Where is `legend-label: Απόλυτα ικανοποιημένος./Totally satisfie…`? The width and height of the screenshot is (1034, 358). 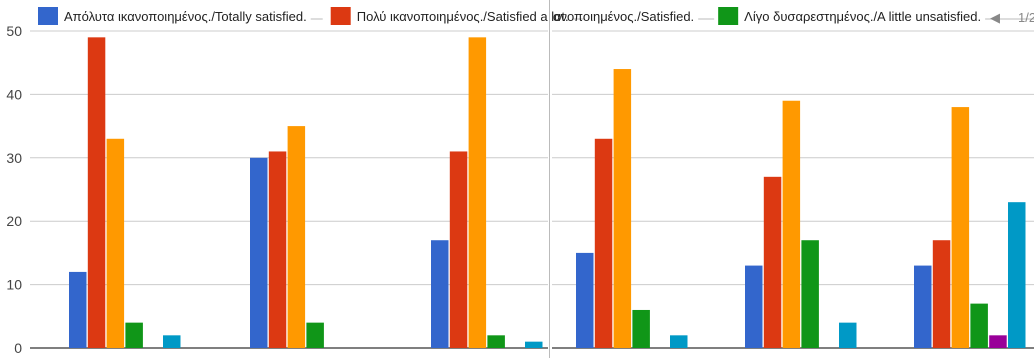
legend-label: Απόλυτα ικανοποιημένος./Totally satisfie… is located at coordinates (185, 16).